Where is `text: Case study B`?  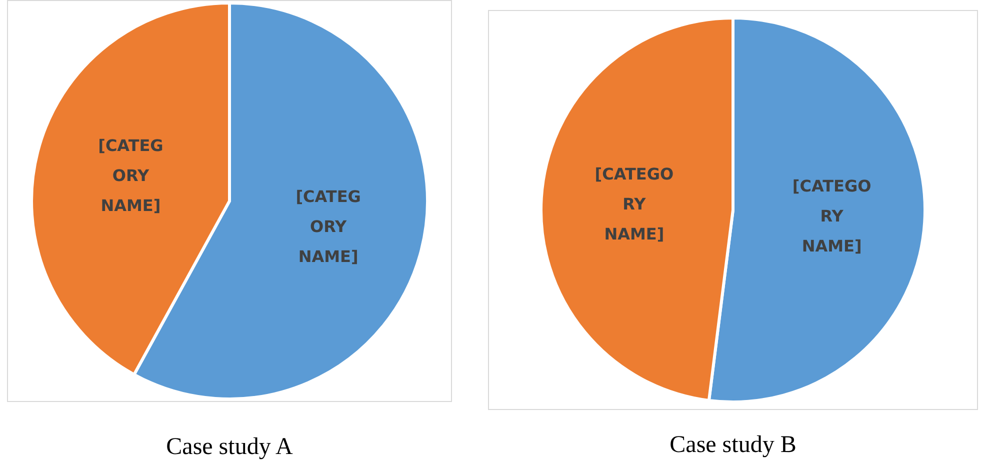 text: Case study B is located at coordinates (733, 445).